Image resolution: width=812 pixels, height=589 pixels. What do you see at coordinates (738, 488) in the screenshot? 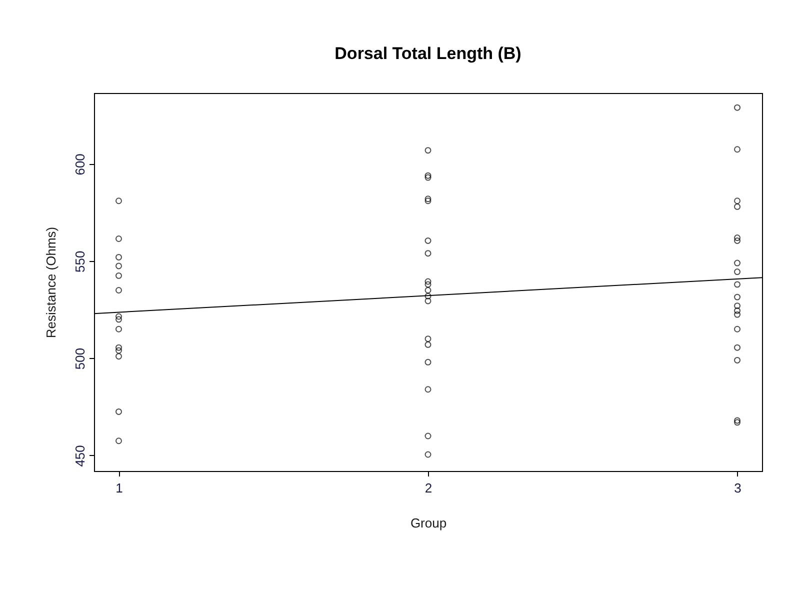
I see `x-tick-label: 3` at bounding box center [738, 488].